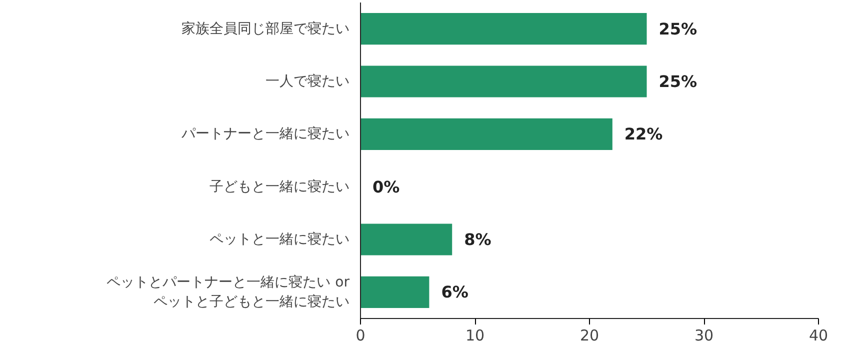 This screenshot has width=850, height=346. What do you see at coordinates (266, 28) in the screenshot?
I see `y-tick-label: 家族全員同じ部屋で寝たい` at bounding box center [266, 28].